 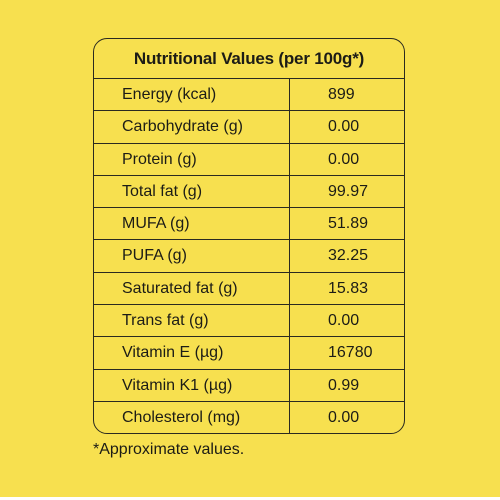 What do you see at coordinates (249, 59) in the screenshot?
I see `table-title: Nutritional Values (per 100g*)` at bounding box center [249, 59].